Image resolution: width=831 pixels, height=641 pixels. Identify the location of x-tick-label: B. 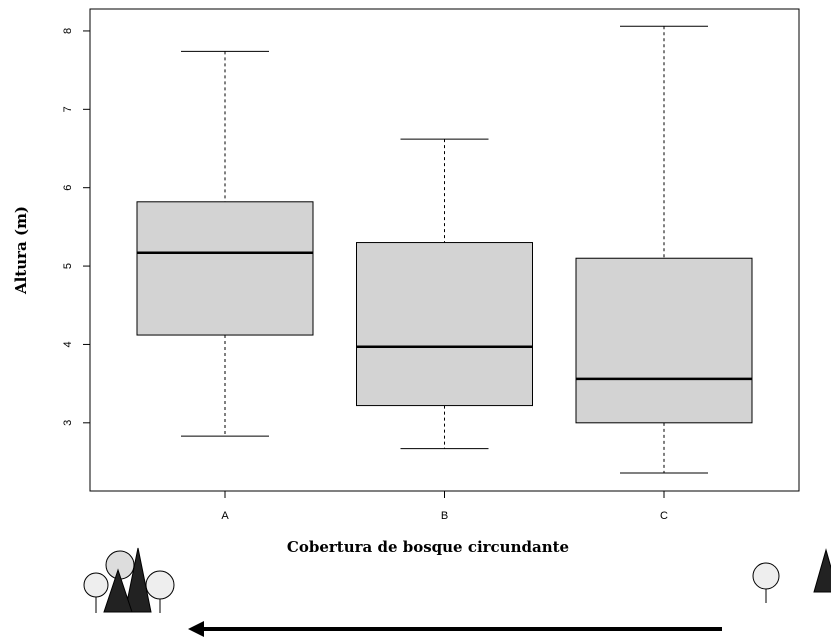
(444, 516).